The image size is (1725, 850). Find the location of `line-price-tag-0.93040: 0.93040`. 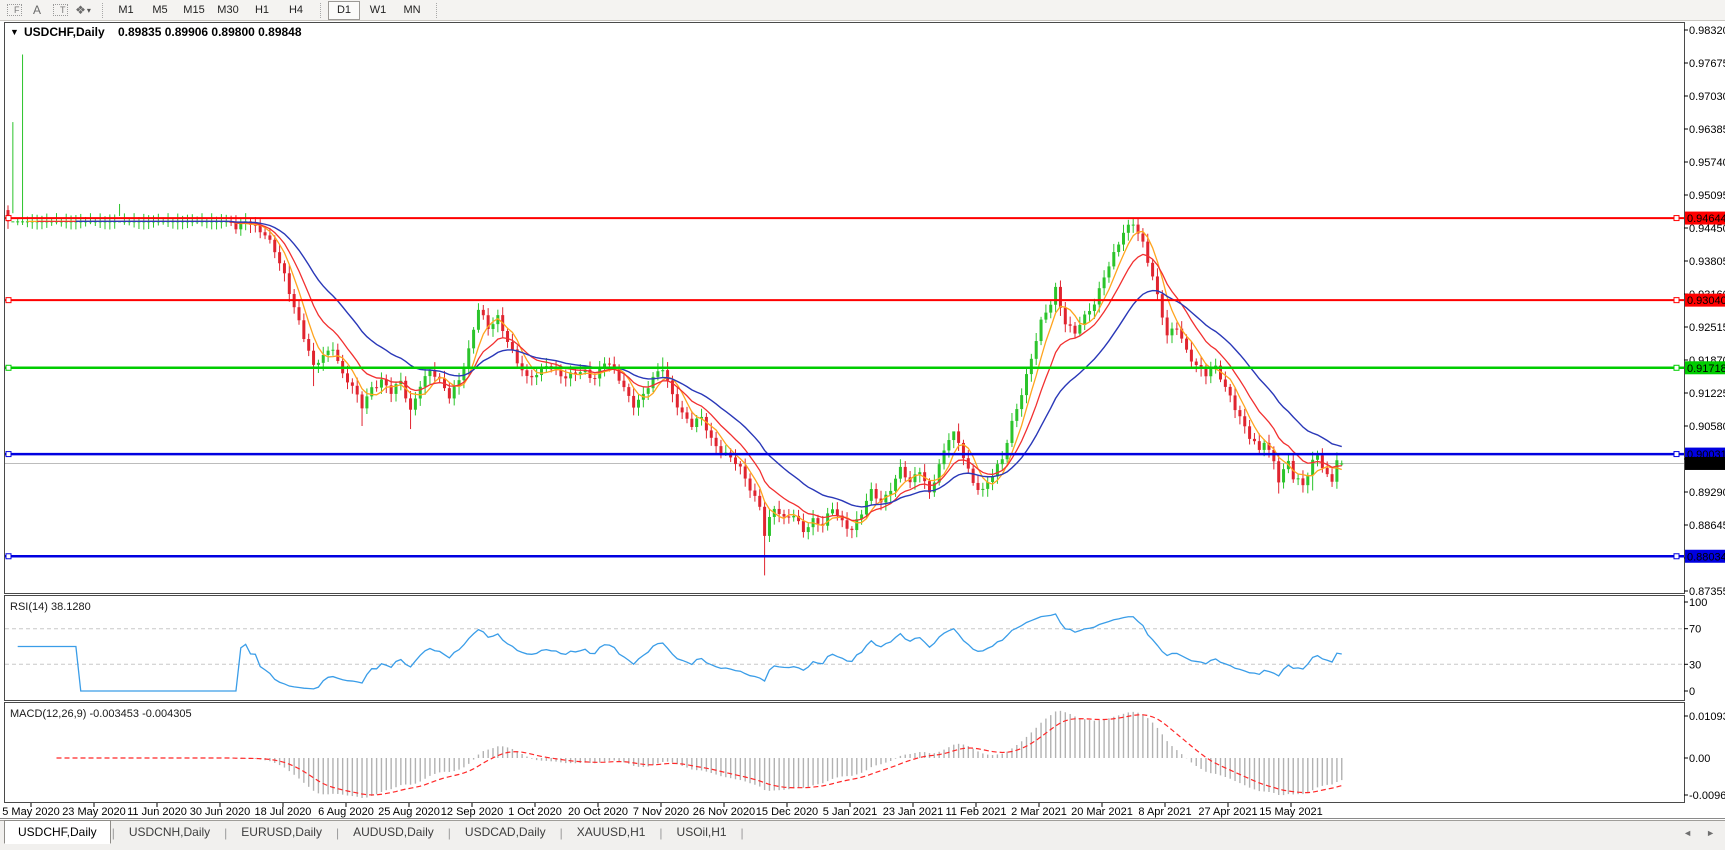

line-price-tag-0.93040: 0.93040 is located at coordinates (1705, 300).